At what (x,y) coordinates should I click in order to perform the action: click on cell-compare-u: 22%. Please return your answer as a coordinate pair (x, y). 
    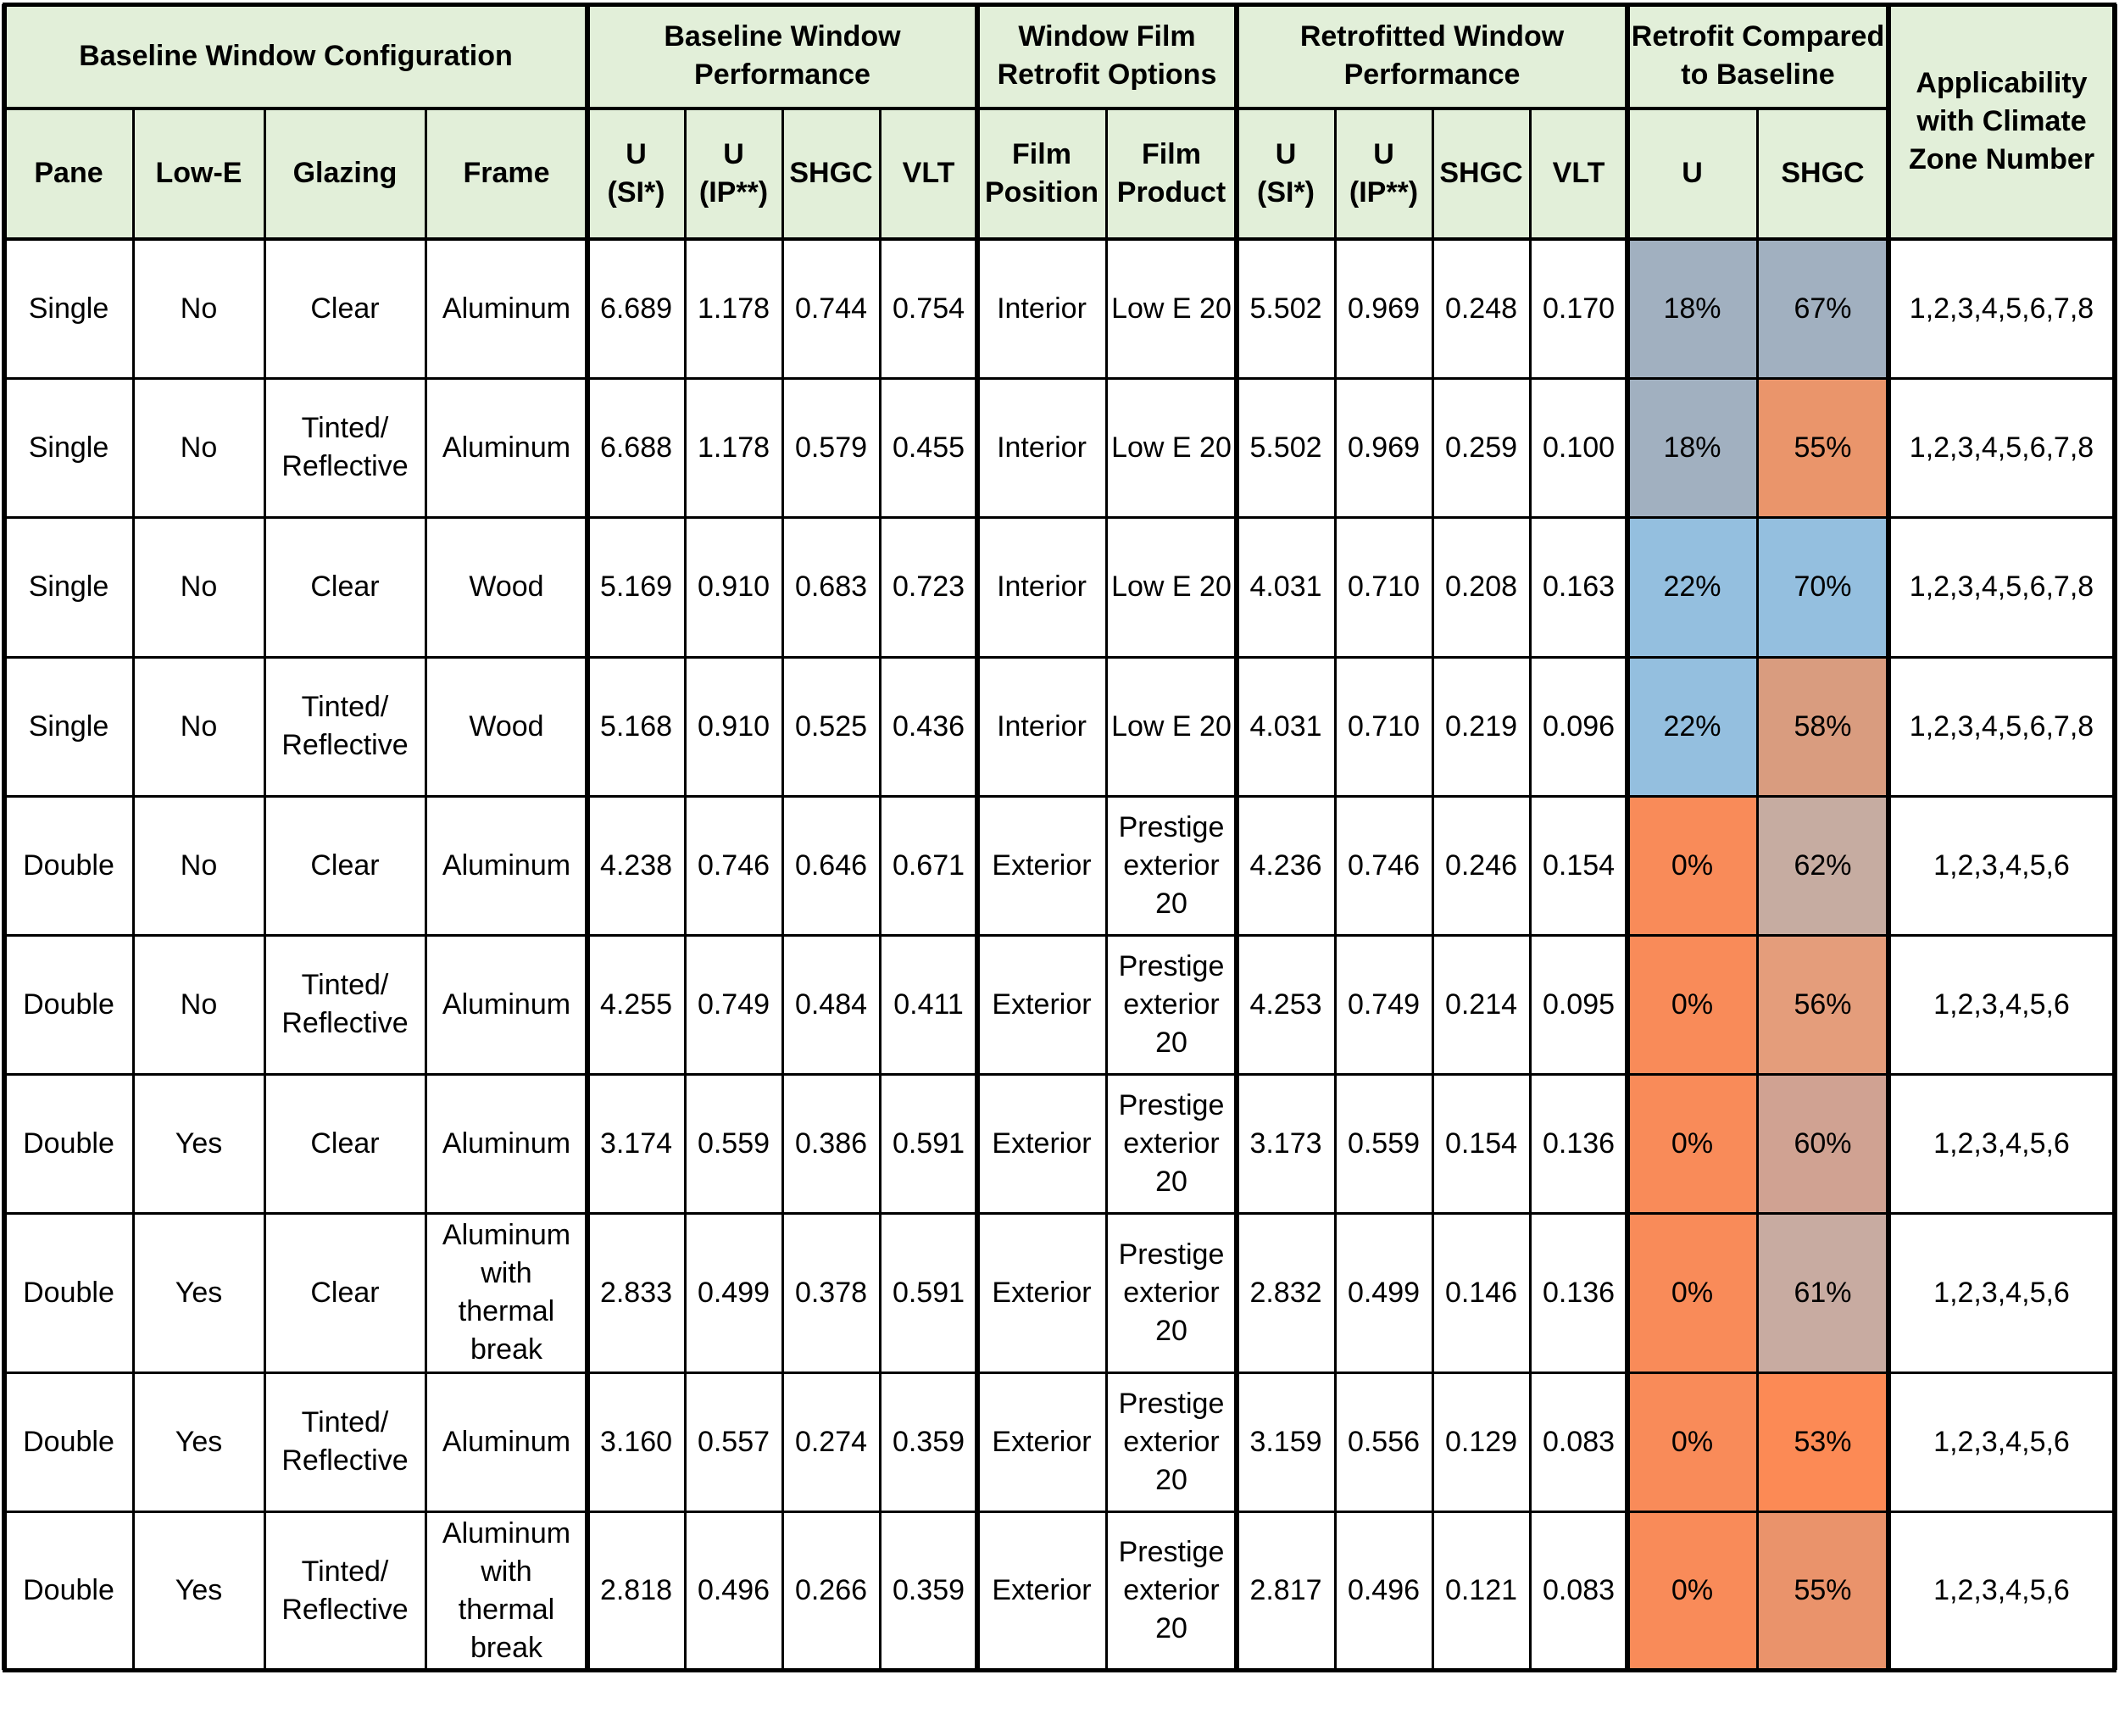
    Looking at the image, I should click on (1692, 726).